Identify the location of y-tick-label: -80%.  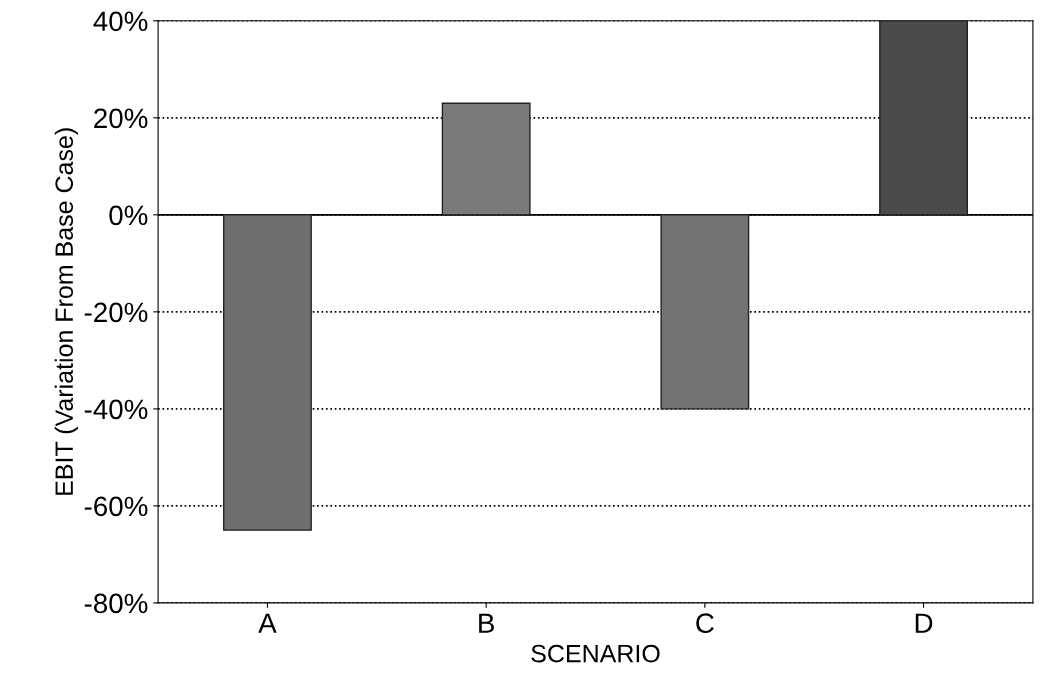
(116, 603).